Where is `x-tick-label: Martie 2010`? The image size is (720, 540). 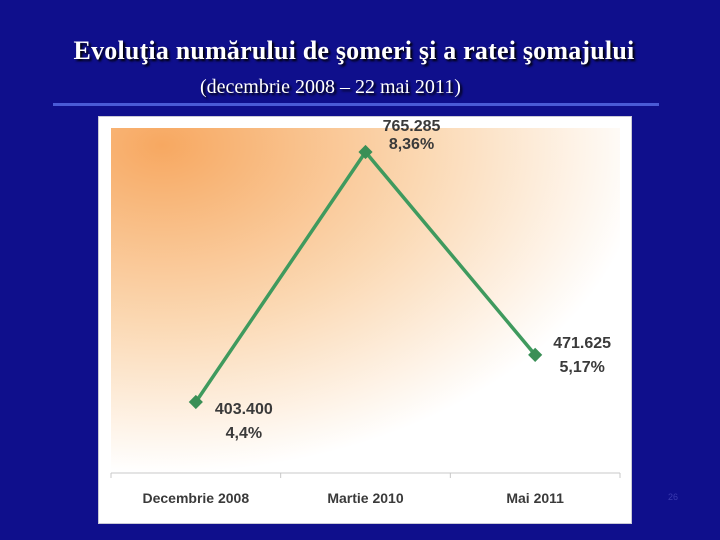 x-tick-label: Martie 2010 is located at coordinates (365, 498).